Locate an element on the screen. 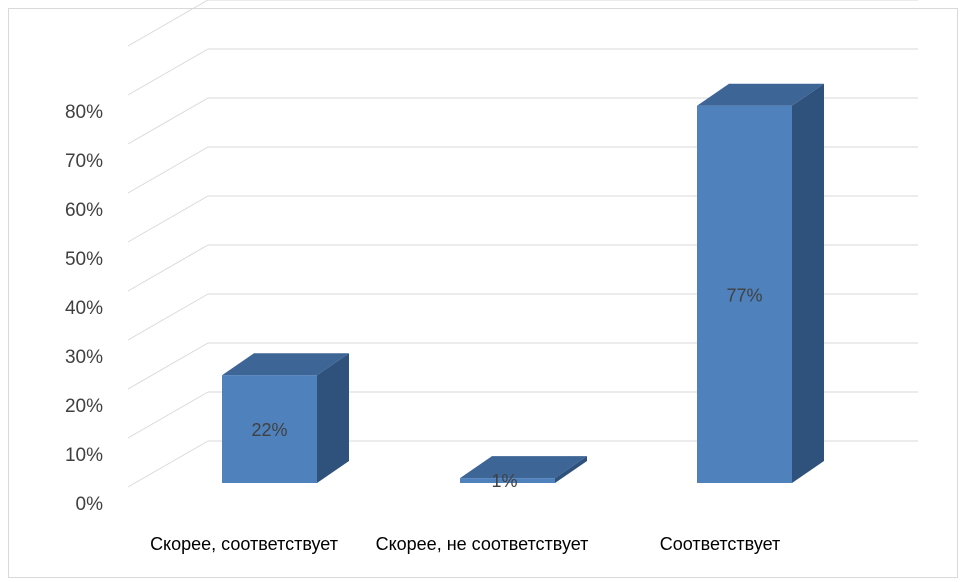 Image resolution: width=965 pixels, height=582 pixels. data-label: 22% is located at coordinates (269, 430).